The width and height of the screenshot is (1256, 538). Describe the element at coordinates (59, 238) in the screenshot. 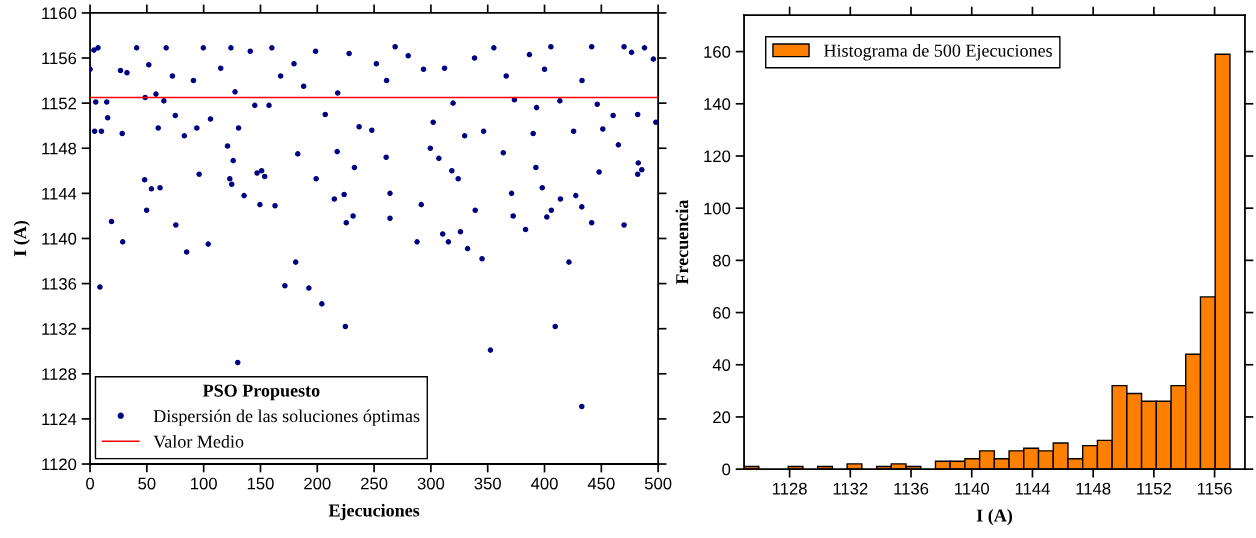

I see `y-tick-label: 1140` at that location.